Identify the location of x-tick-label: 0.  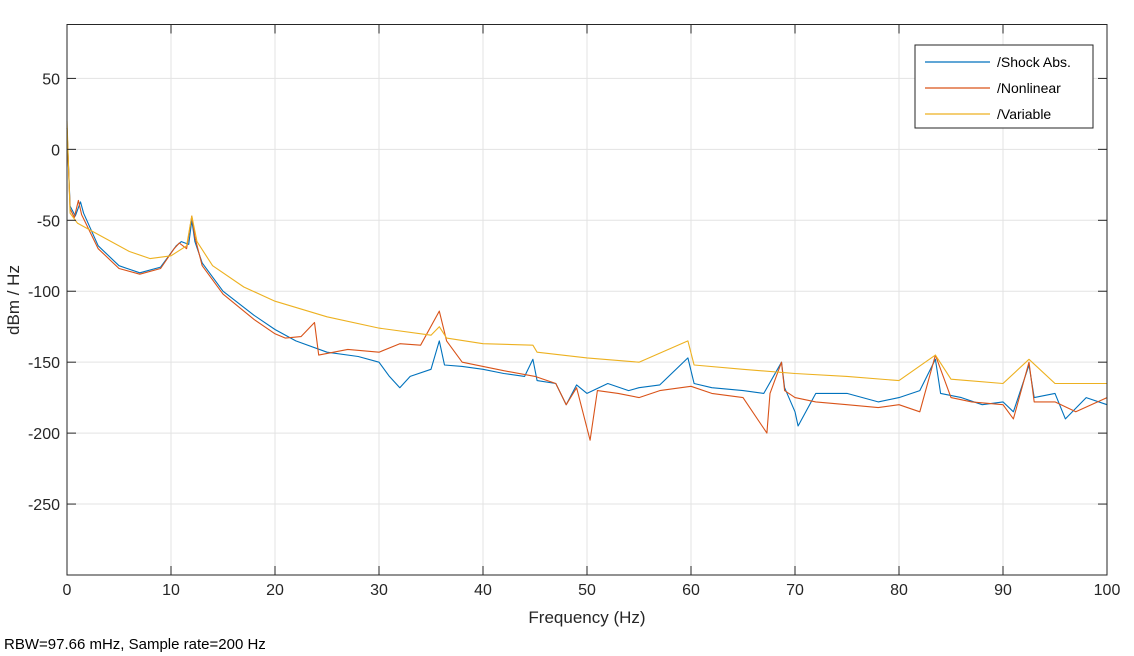
(67, 590).